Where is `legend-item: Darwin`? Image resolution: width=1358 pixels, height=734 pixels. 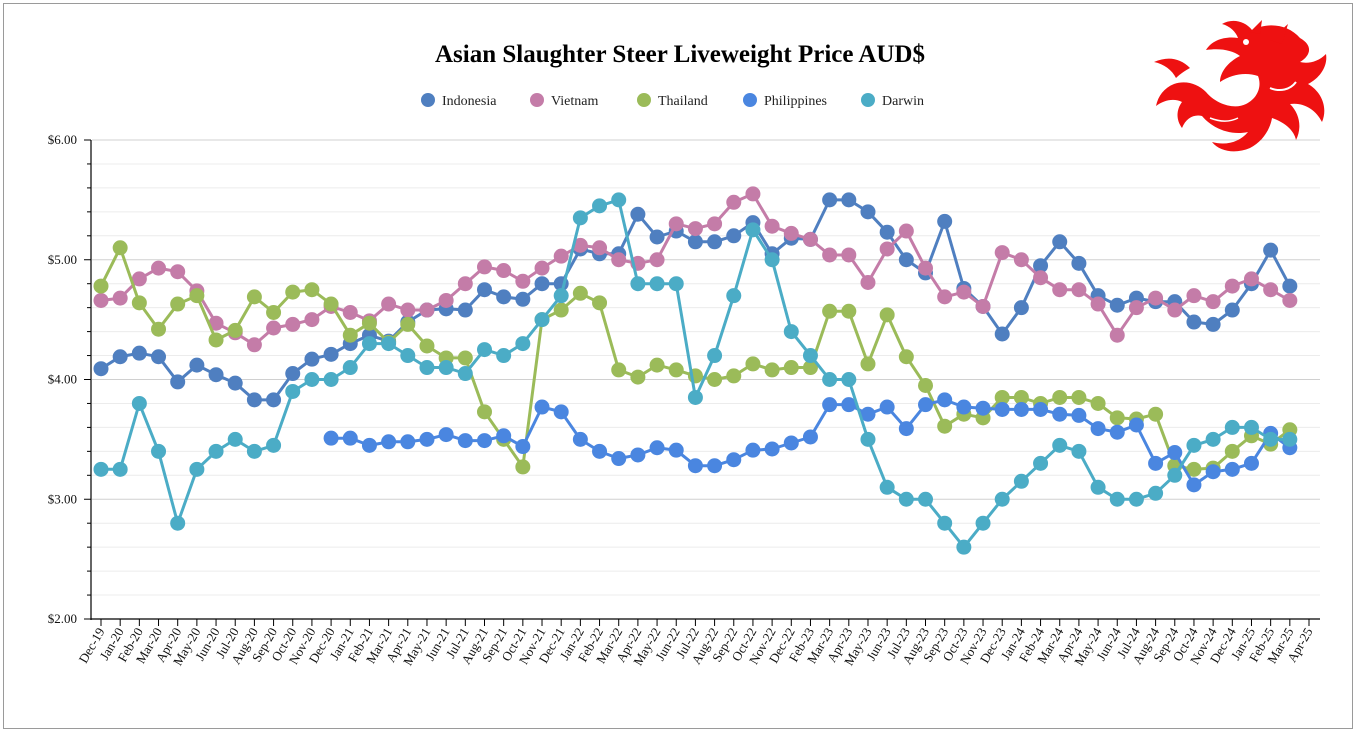
legend-item: Darwin is located at coordinates (892, 101).